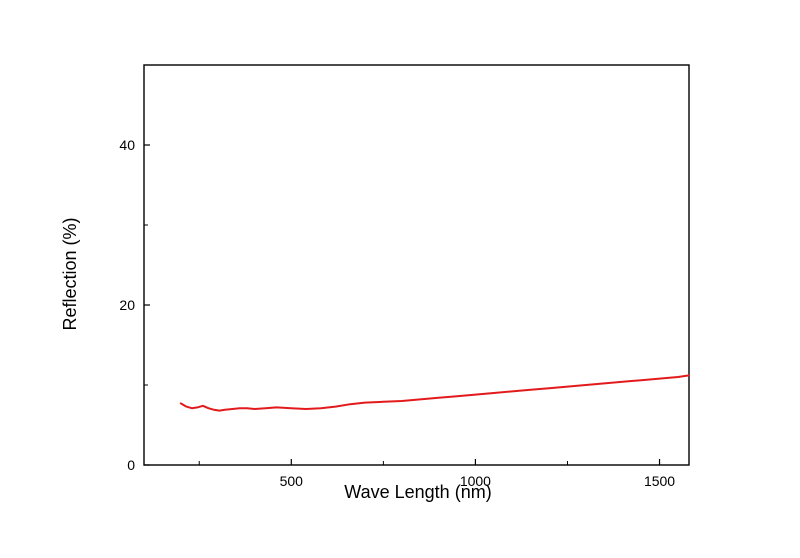  What do you see at coordinates (436, 474) in the screenshot?
I see `x-axis-ticks: 500 1000 1500` at bounding box center [436, 474].